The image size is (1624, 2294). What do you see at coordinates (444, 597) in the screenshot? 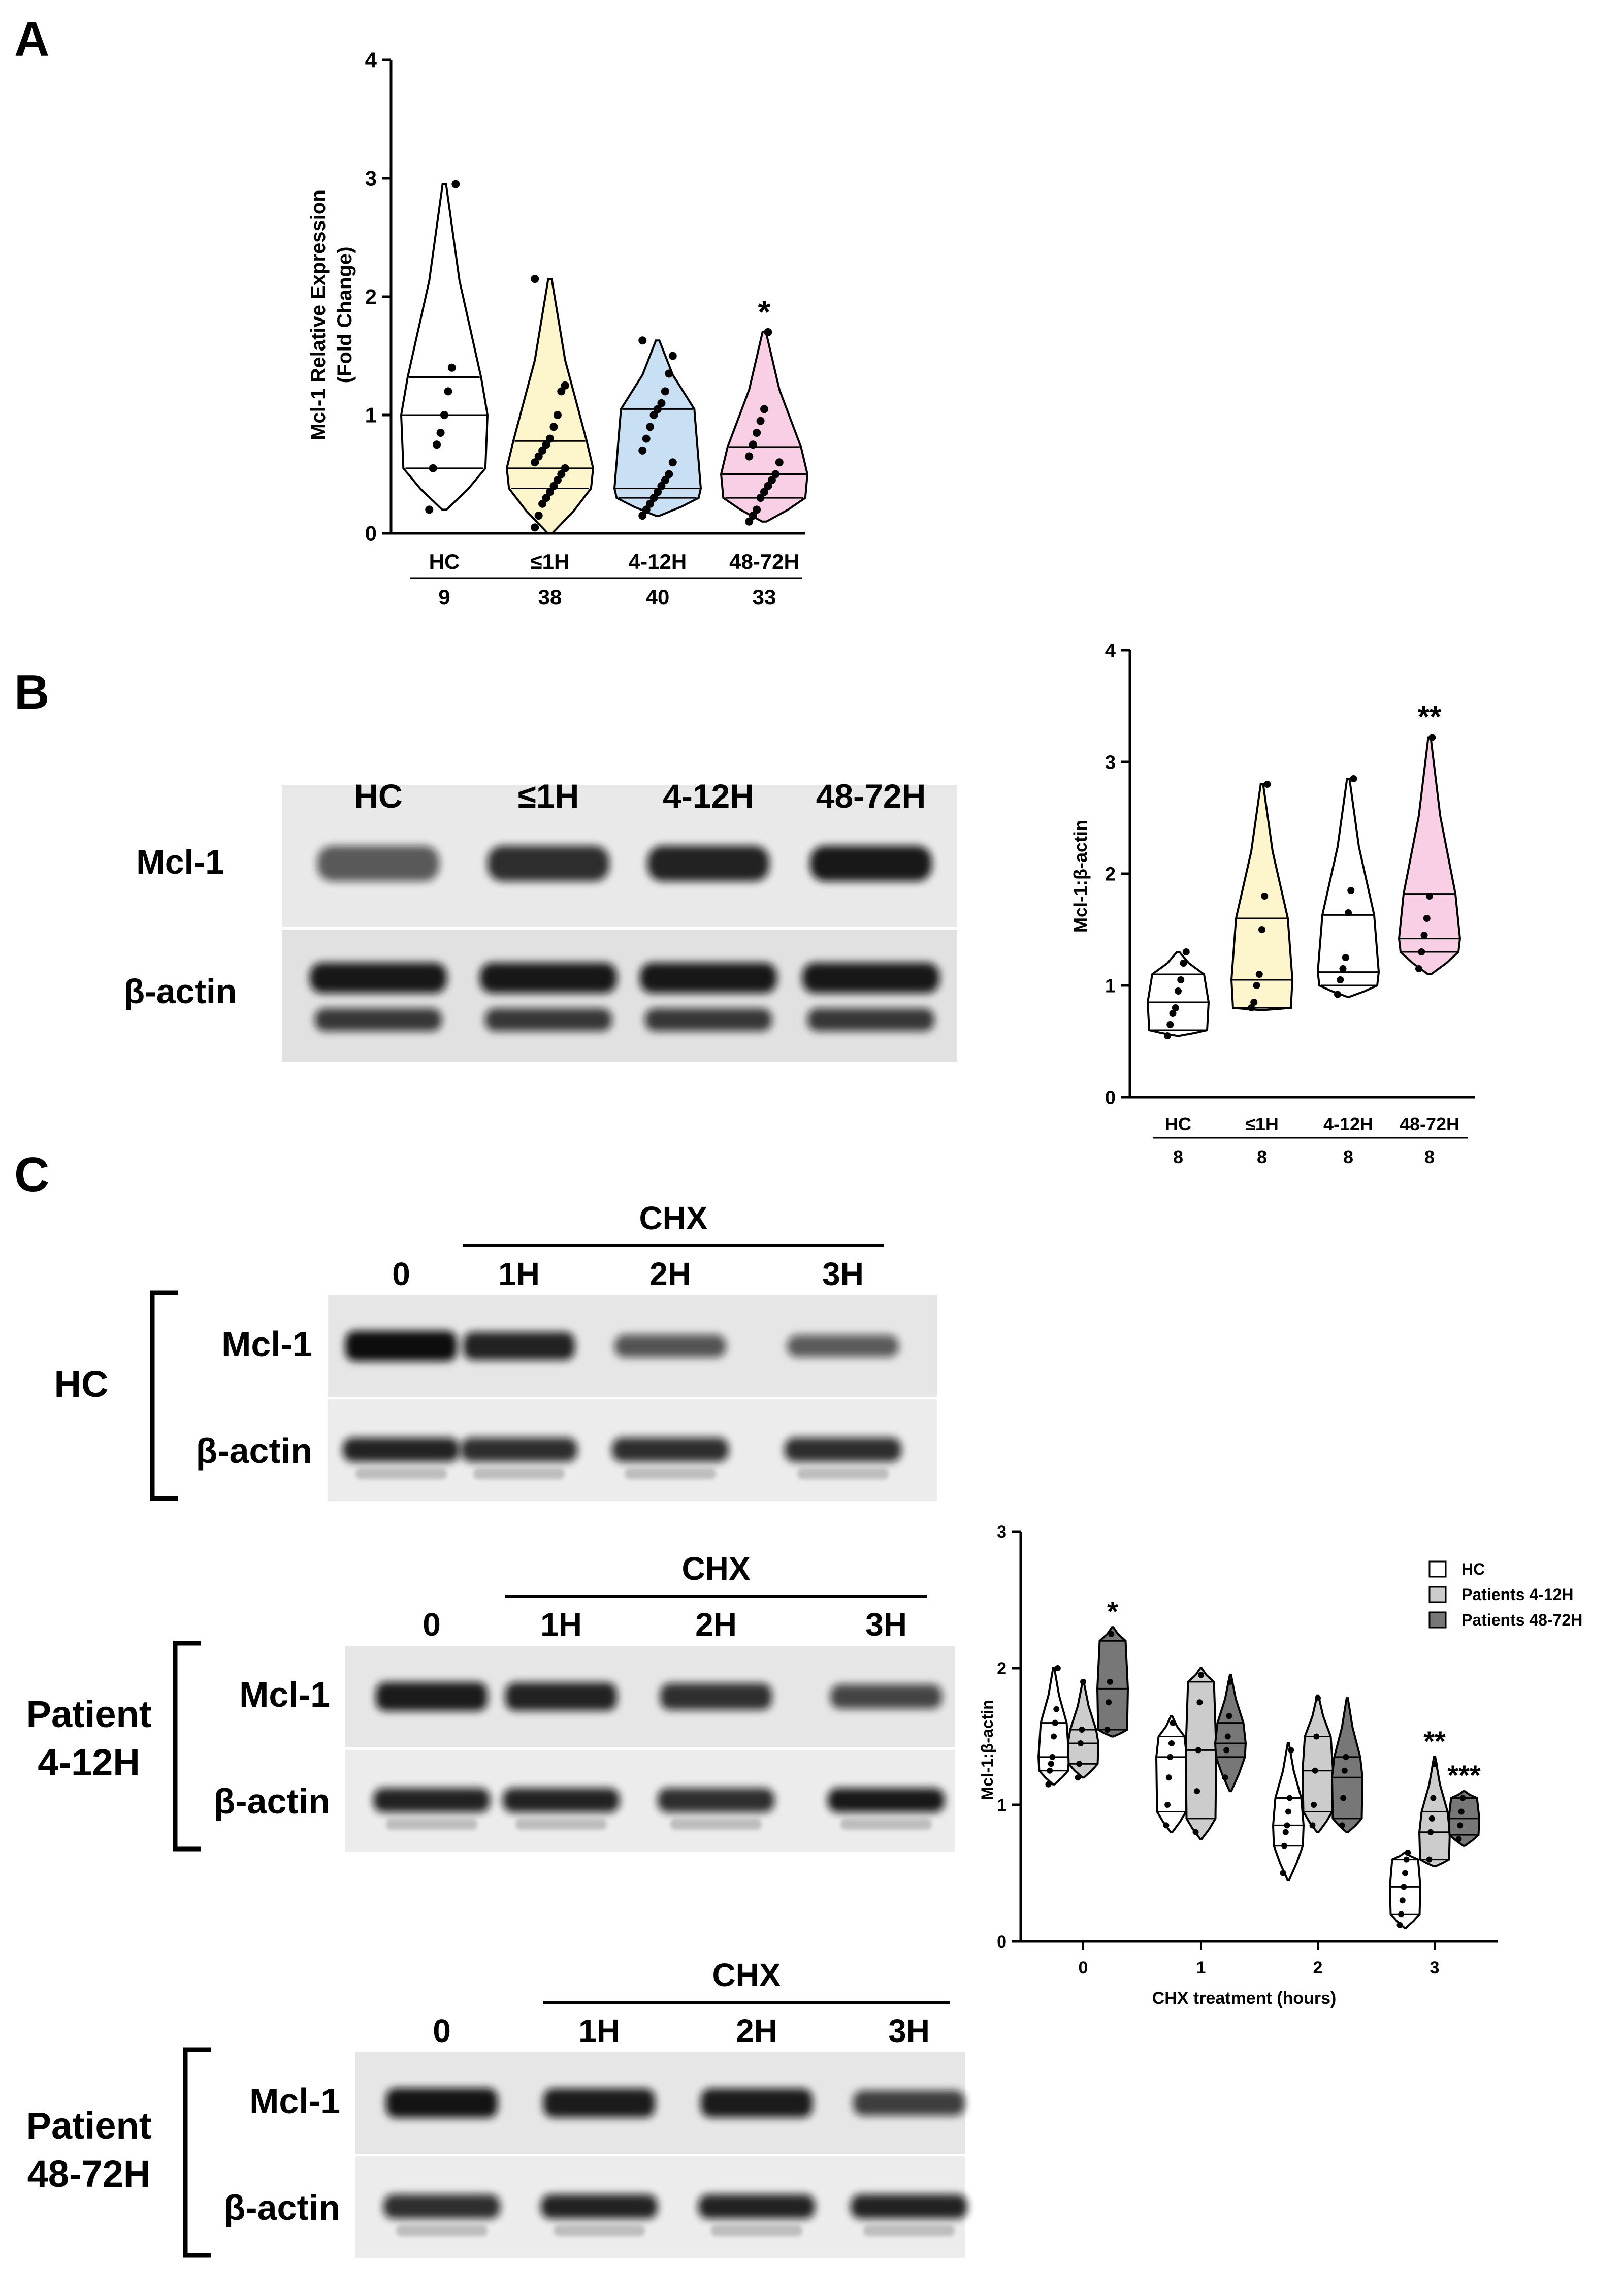
I see `n-label: 9` at bounding box center [444, 597].